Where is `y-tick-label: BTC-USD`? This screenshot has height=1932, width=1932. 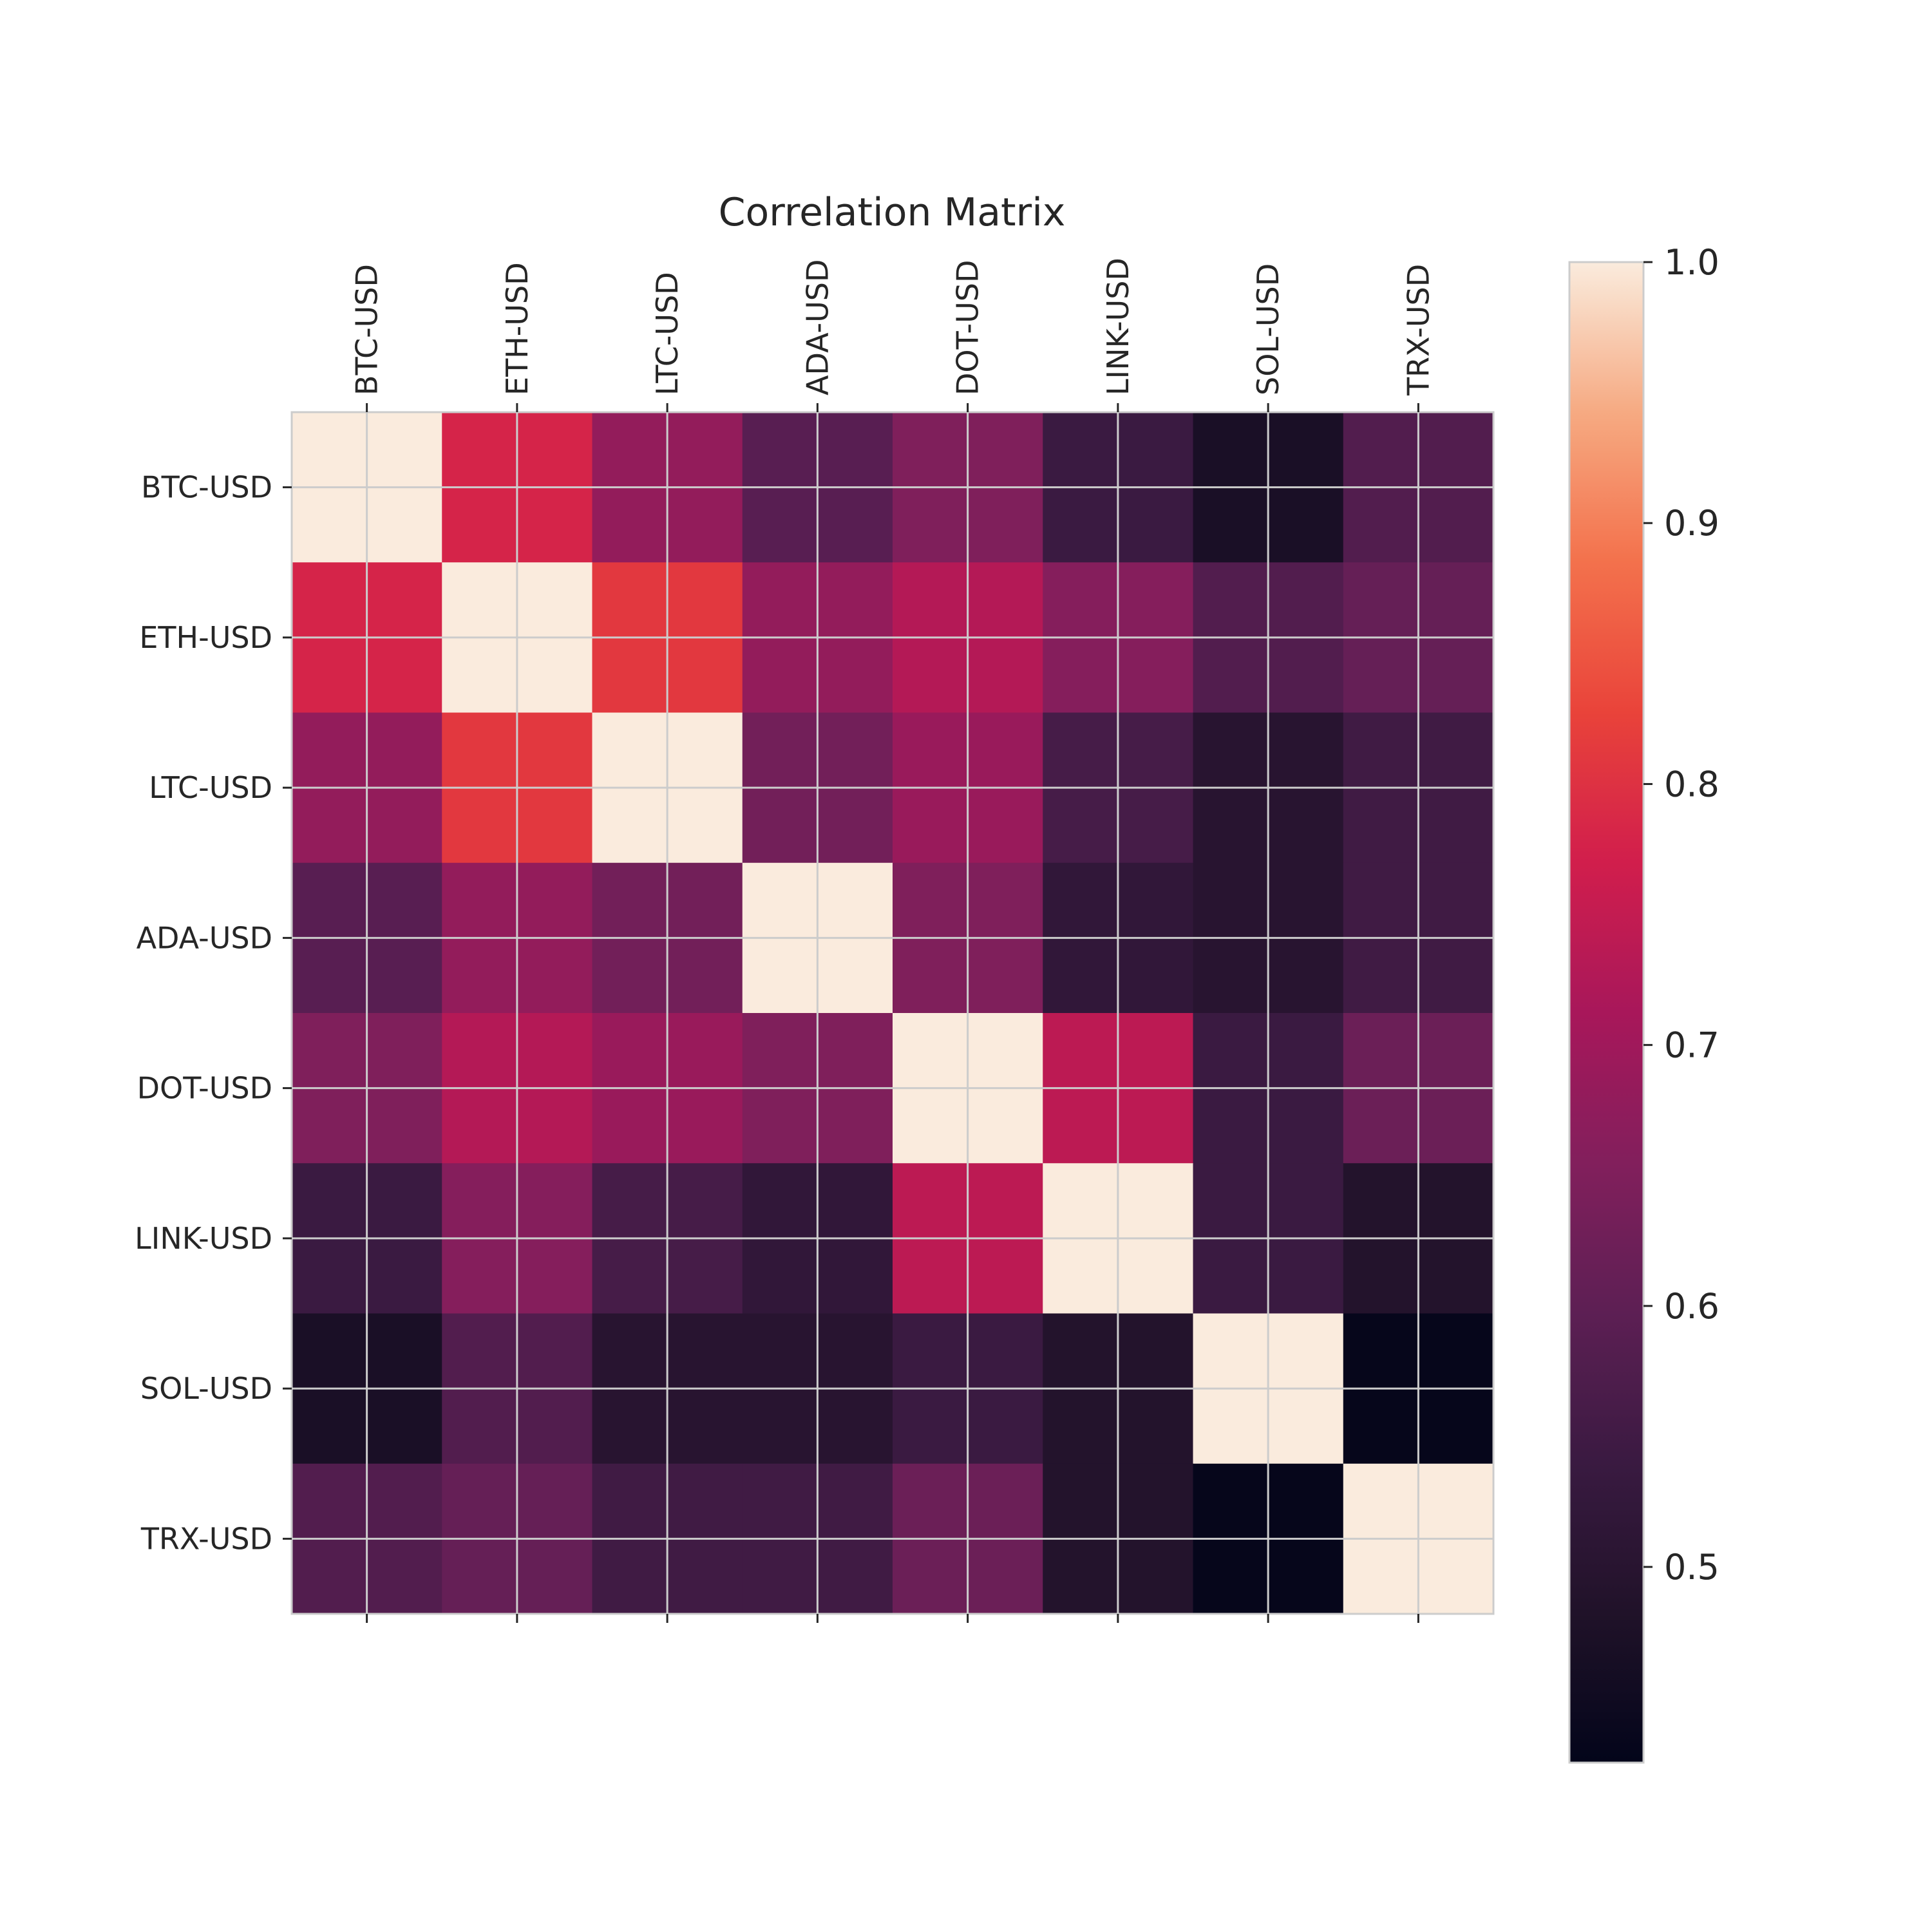 y-tick-label: BTC-USD is located at coordinates (207, 487).